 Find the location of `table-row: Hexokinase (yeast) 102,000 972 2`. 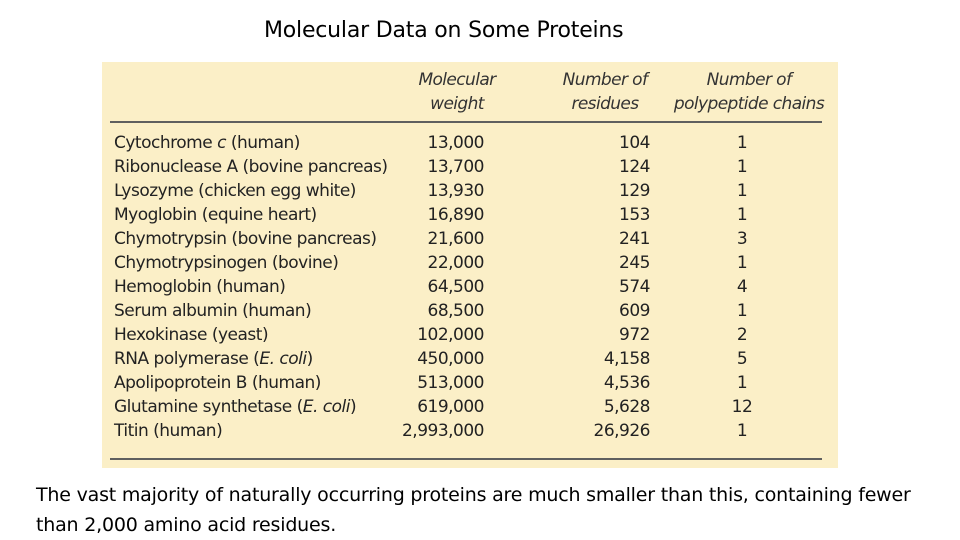

table-row: Hexokinase (yeast) 102,000 972 2 is located at coordinates (470, 335).